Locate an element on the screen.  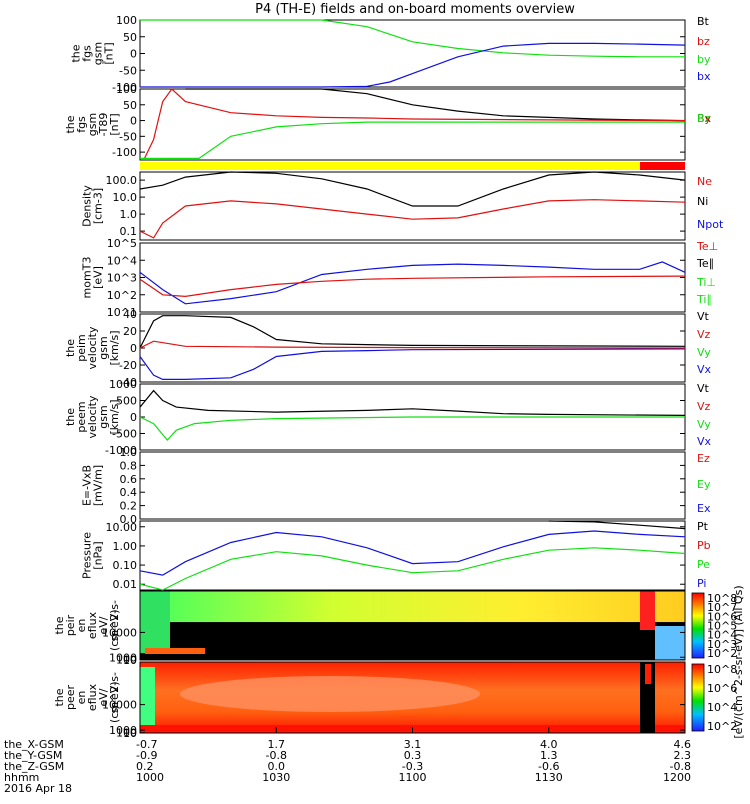
x-row-value: 1000 is located at coordinates (150, 777).